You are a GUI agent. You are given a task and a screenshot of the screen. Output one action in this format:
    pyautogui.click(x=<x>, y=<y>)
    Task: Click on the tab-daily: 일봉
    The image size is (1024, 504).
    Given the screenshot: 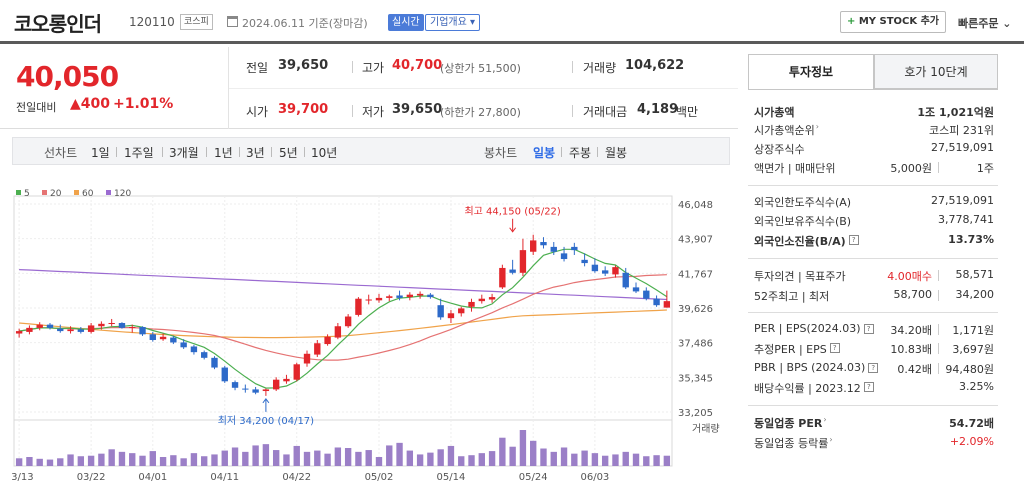 What is the action you would take?
    pyautogui.click(x=544, y=153)
    